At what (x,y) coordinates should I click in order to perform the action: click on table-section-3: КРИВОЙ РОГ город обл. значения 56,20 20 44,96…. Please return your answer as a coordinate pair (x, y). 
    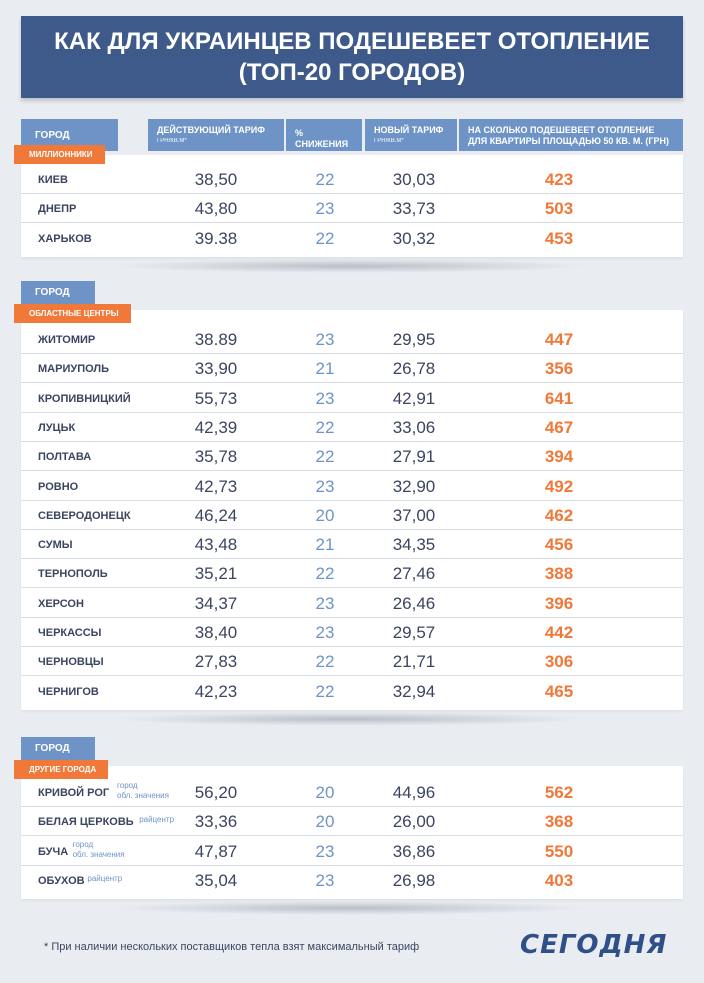
    Looking at the image, I should click on (352, 833).